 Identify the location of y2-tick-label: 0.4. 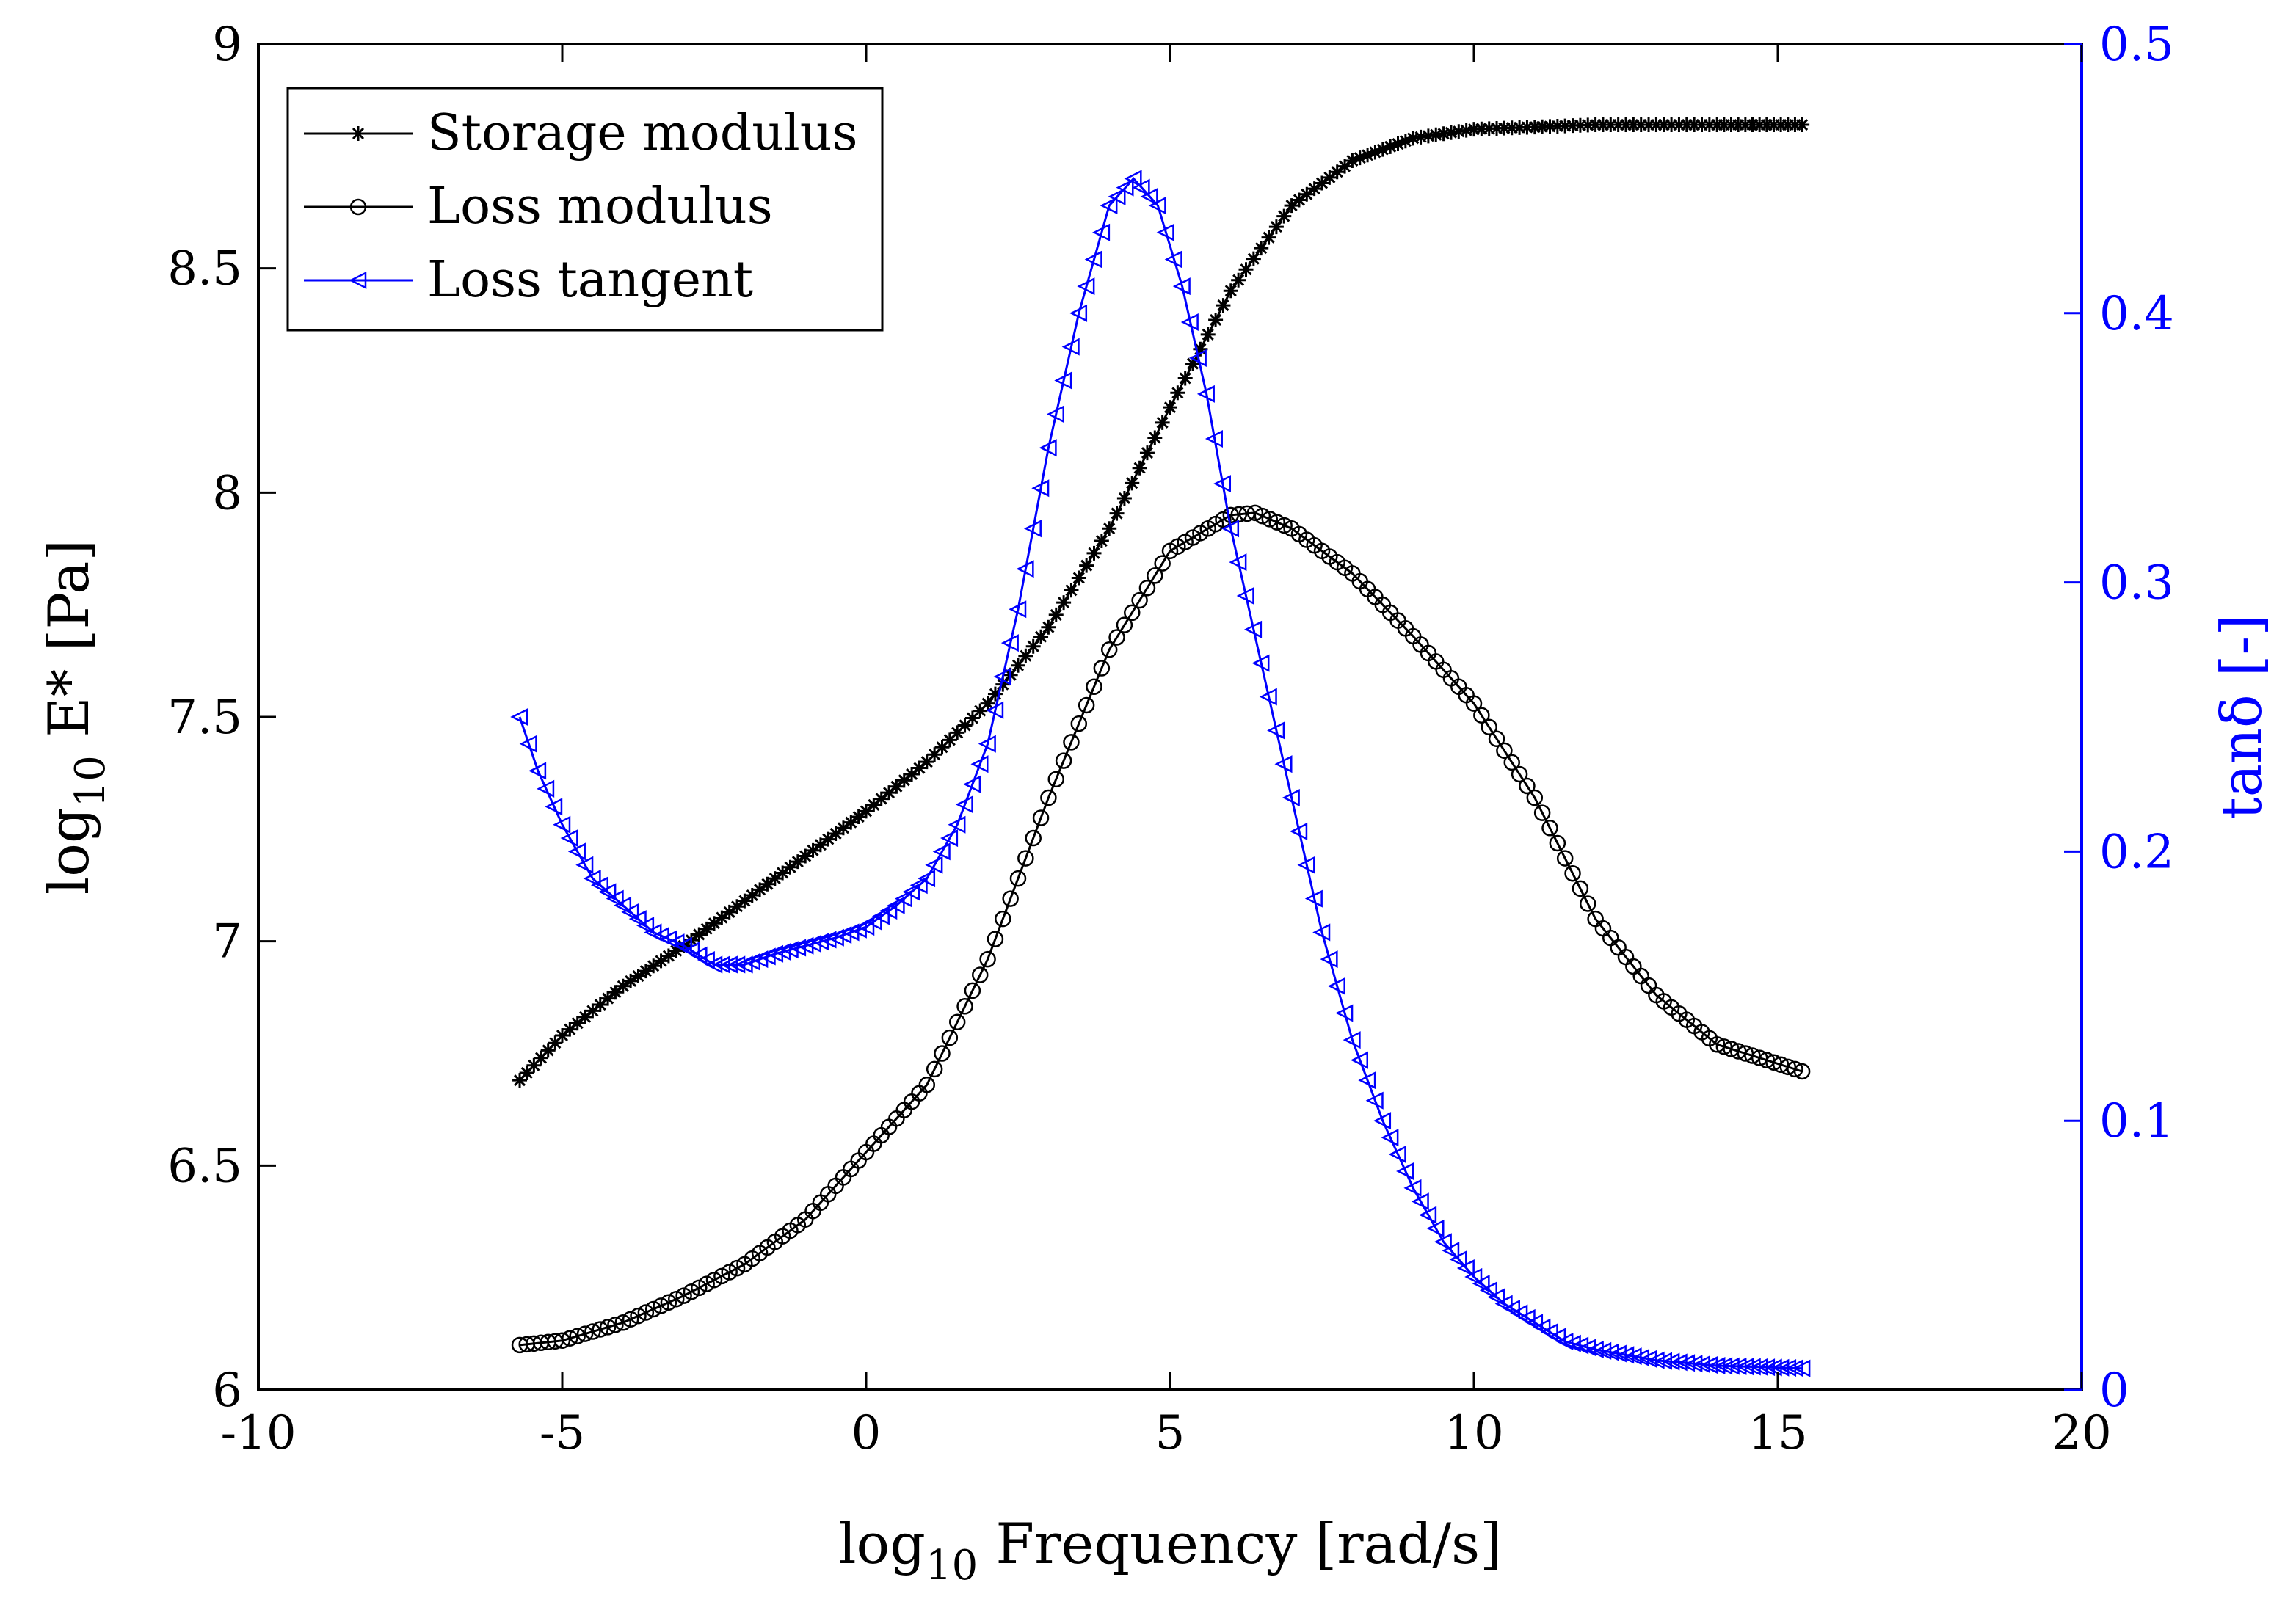
(2136, 314).